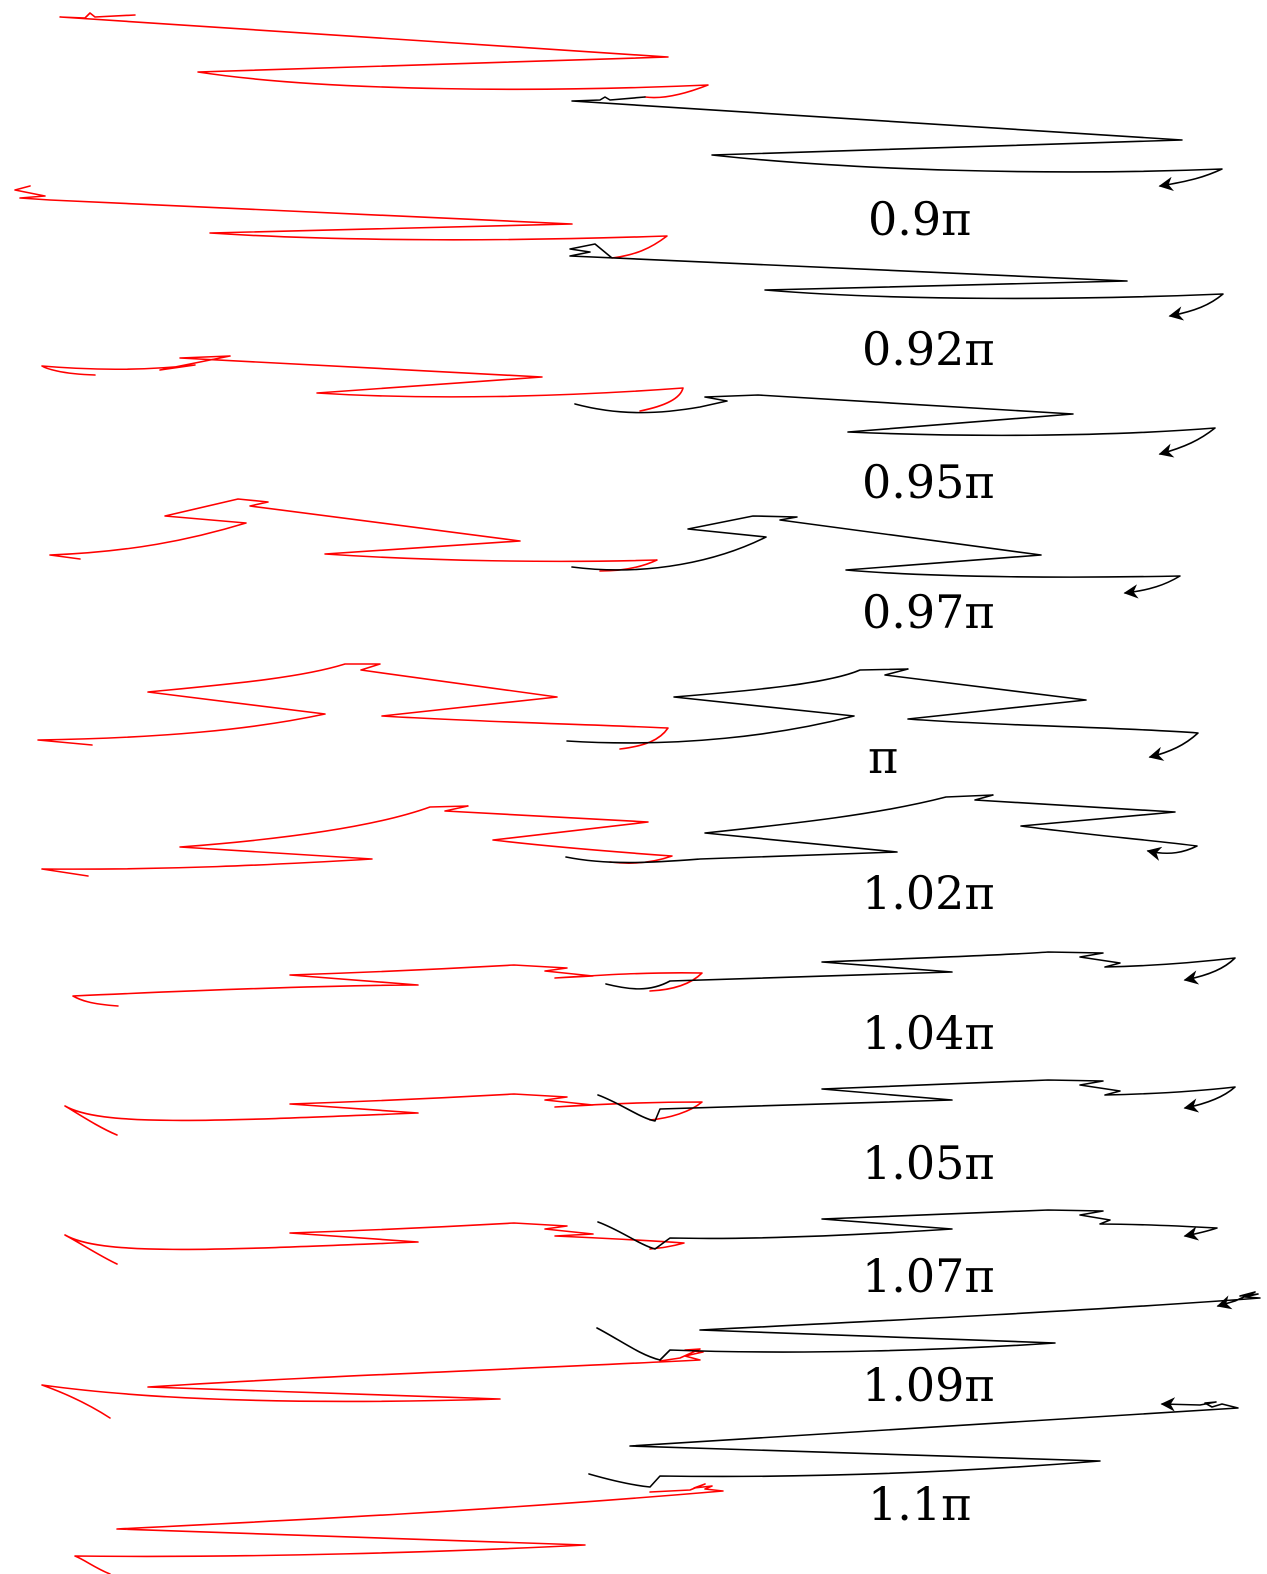  I want to click on panel-1-05pi, so click(650, 1107).